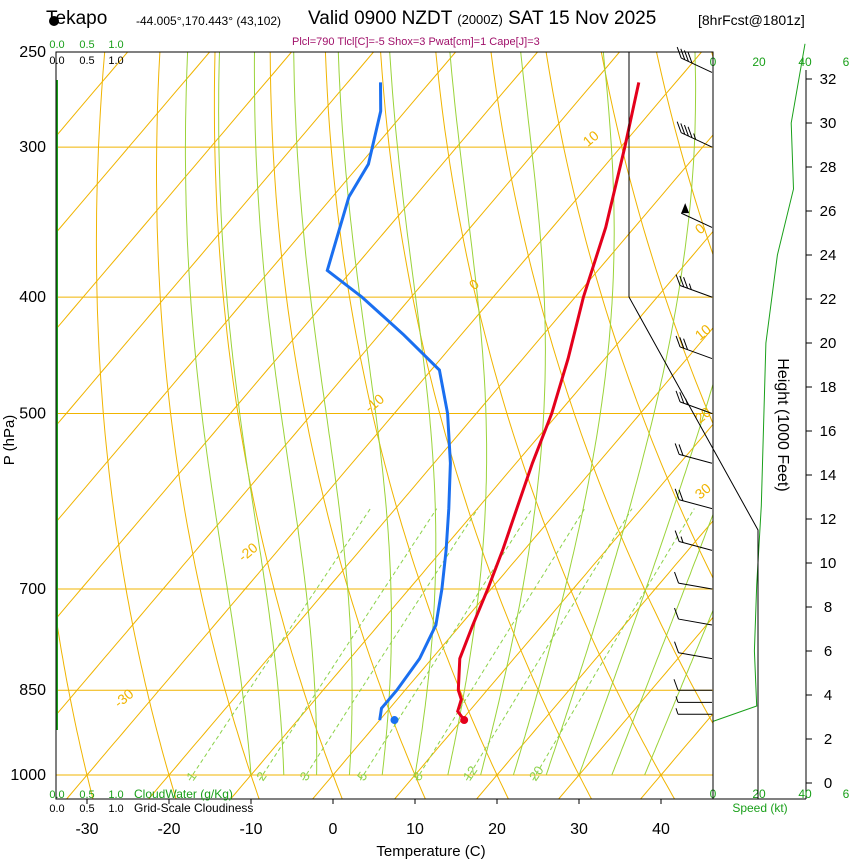 The height and width of the screenshot is (865, 850). What do you see at coordinates (32, 690) in the screenshot?
I see `pressure-tick-label: 850` at bounding box center [32, 690].